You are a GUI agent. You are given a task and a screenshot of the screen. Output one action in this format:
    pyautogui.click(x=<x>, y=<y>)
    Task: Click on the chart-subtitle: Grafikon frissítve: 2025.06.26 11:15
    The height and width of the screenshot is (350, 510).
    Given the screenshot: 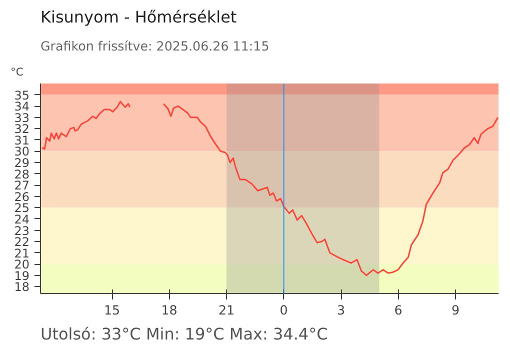 What is the action you would take?
    pyautogui.click(x=155, y=46)
    